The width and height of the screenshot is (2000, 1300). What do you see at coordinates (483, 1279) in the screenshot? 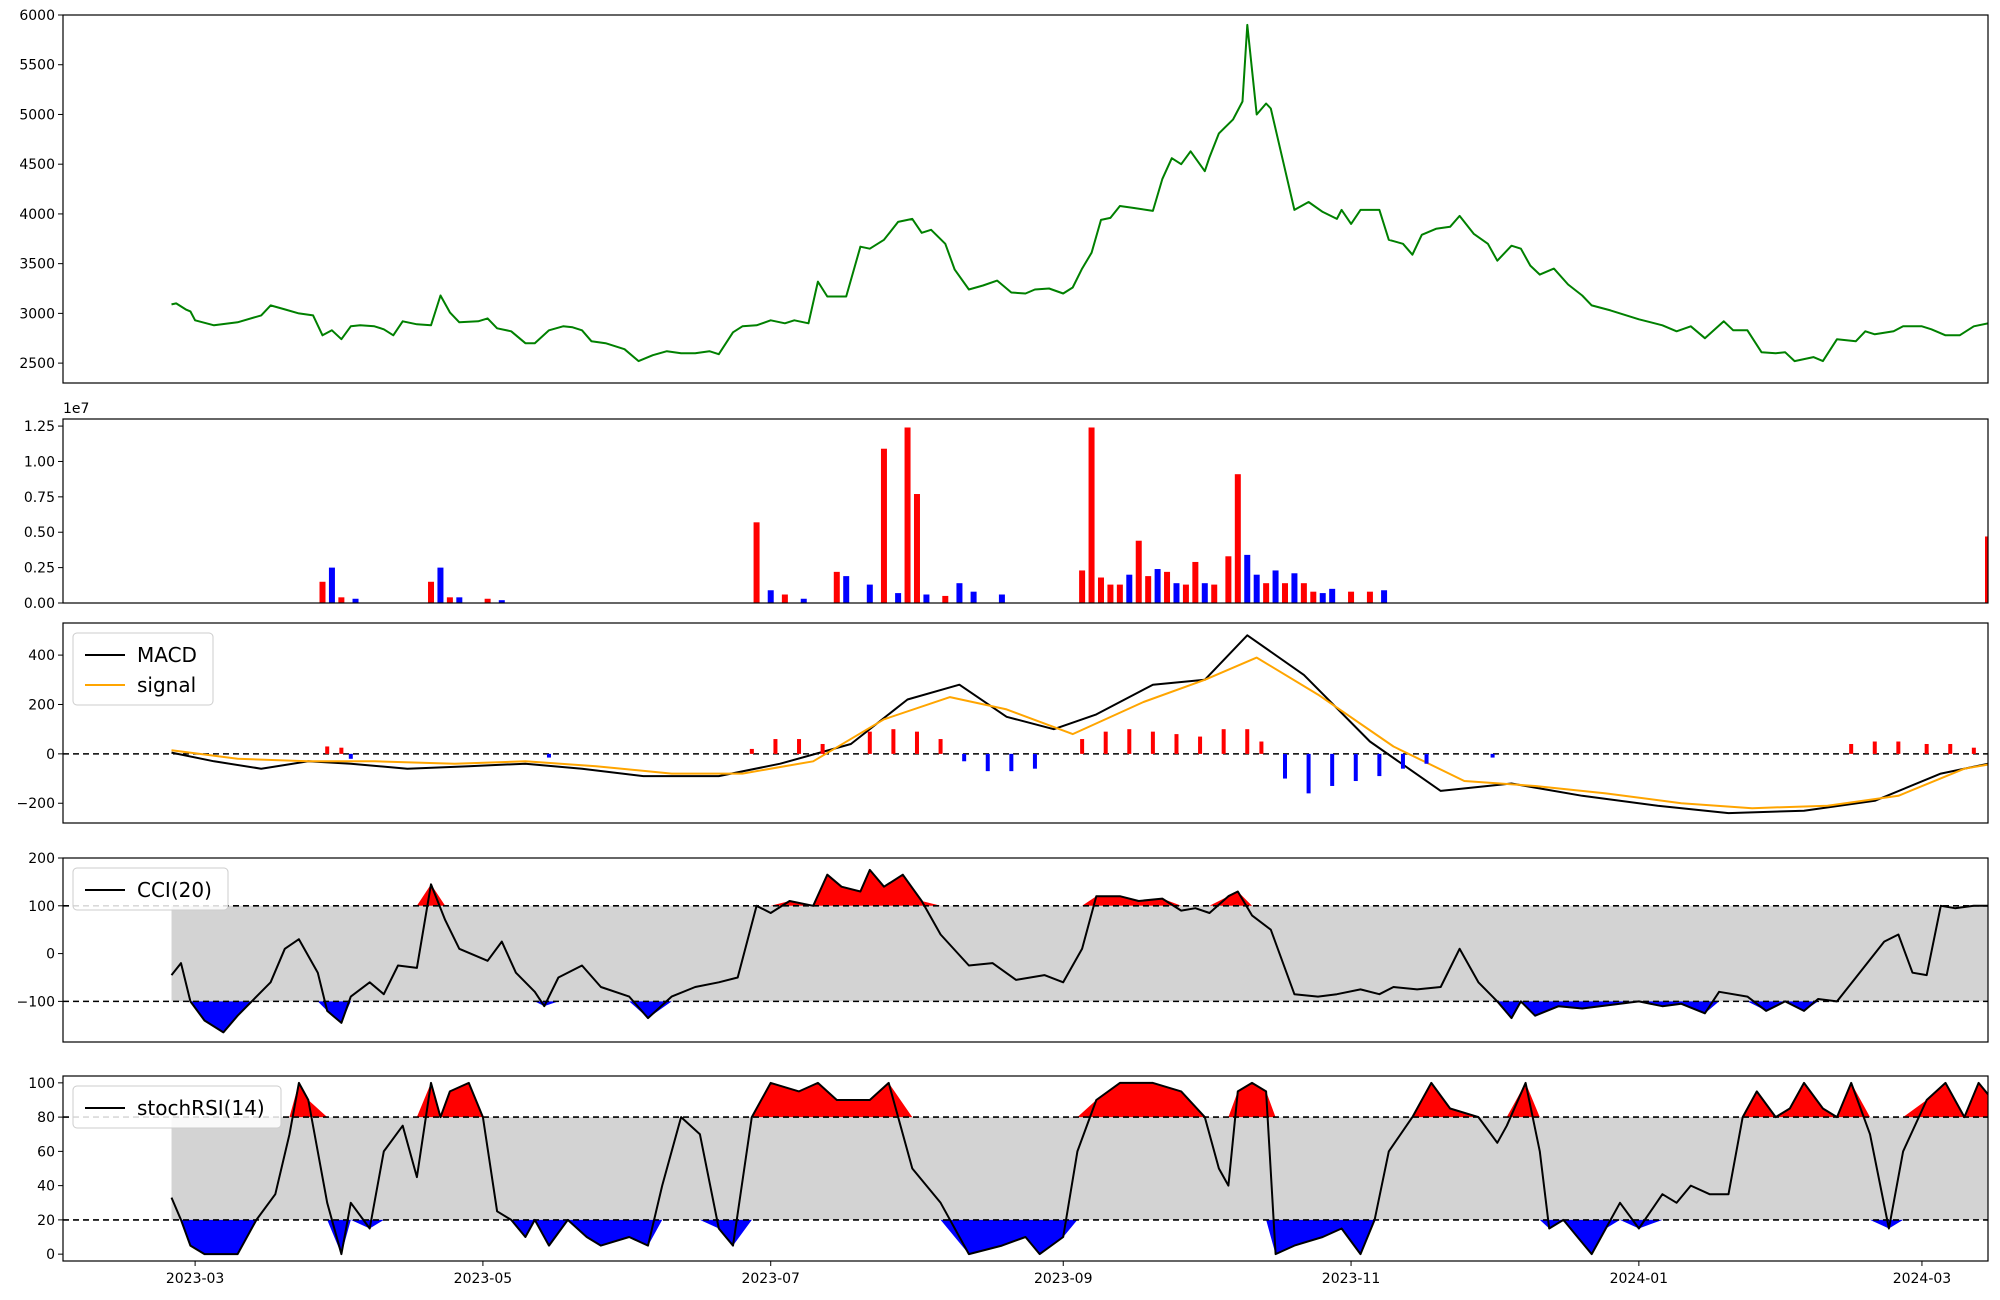
I see `x-tick-label: 2023-05` at bounding box center [483, 1279].